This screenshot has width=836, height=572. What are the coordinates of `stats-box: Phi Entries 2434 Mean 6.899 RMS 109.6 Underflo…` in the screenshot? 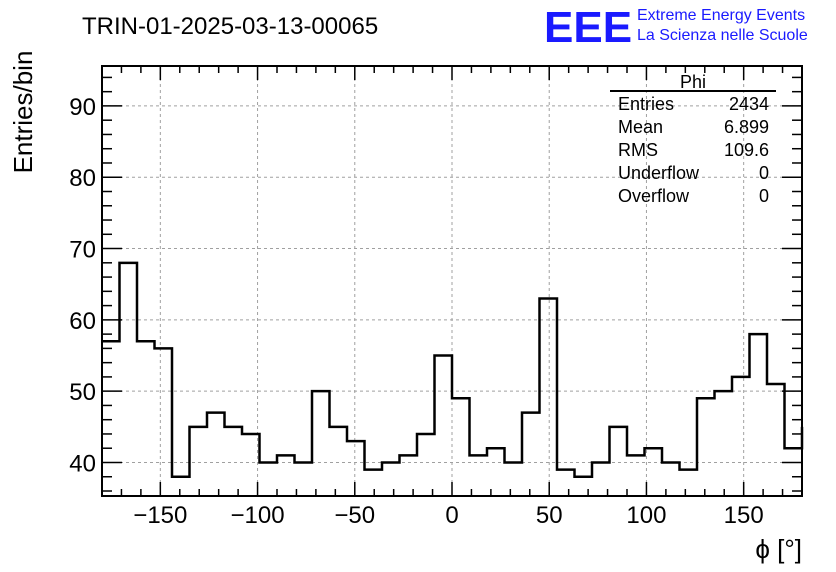 It's located at (693, 139).